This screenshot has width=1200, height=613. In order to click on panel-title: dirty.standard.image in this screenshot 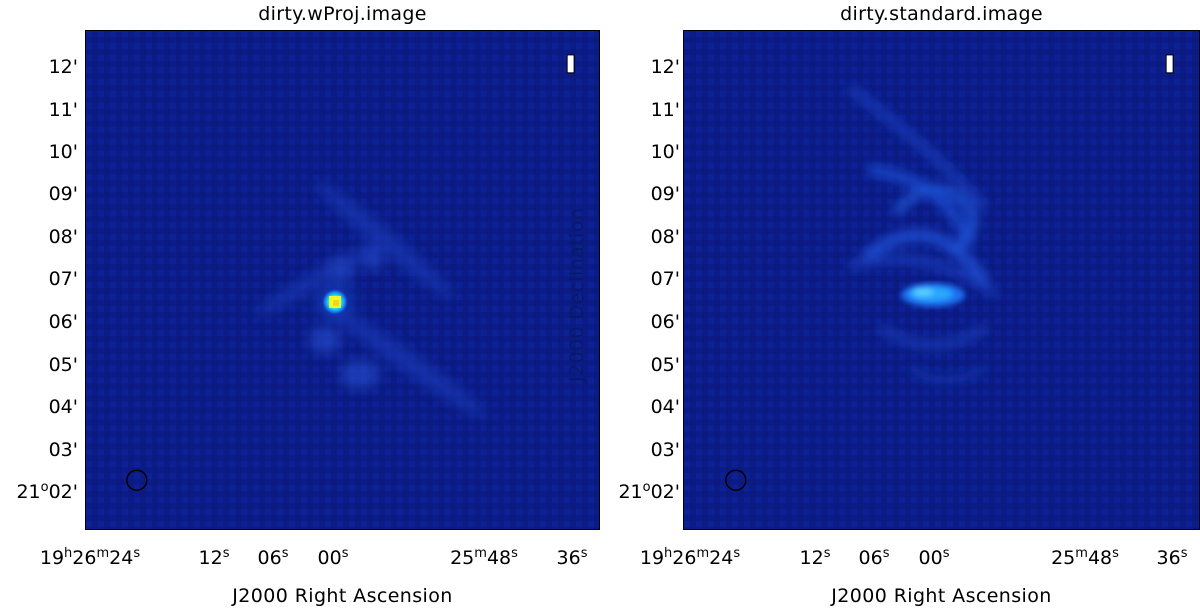, I will do `click(941, 14)`.